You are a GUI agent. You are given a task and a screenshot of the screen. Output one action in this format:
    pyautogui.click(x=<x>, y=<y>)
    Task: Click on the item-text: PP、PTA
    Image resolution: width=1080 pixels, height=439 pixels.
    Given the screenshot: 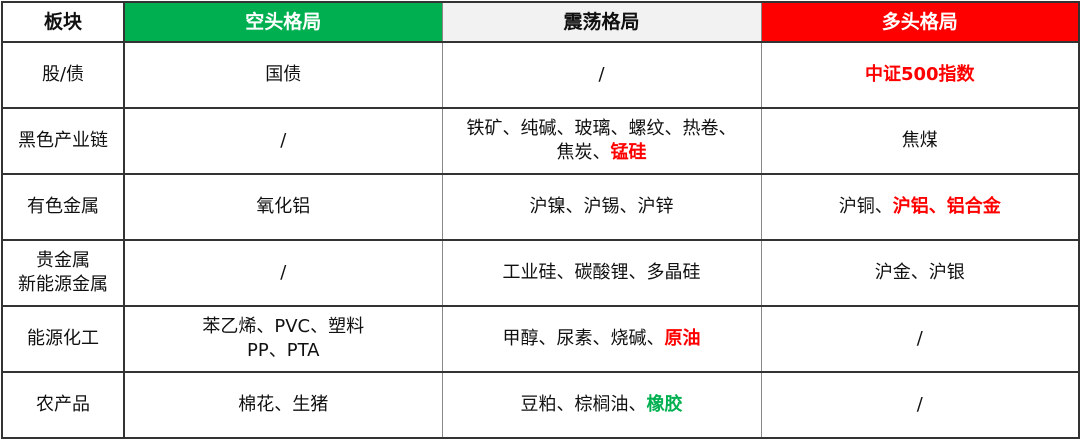 What is the action you would take?
    pyautogui.click(x=283, y=350)
    